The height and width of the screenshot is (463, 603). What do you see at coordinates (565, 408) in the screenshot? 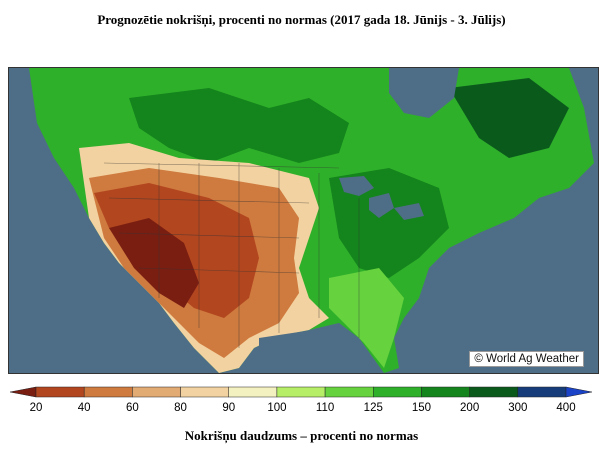
I see `legend-tick-label: 400` at bounding box center [565, 408].